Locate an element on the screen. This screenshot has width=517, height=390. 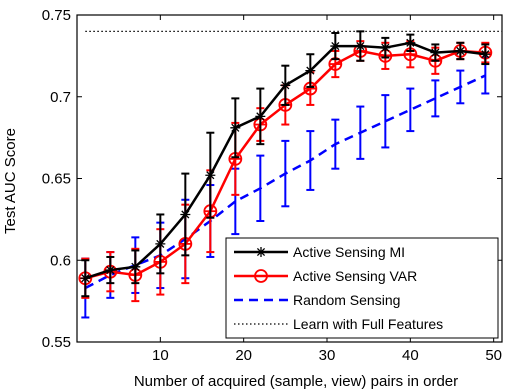
legend-label: Learn with Full Features is located at coordinates (368, 324).